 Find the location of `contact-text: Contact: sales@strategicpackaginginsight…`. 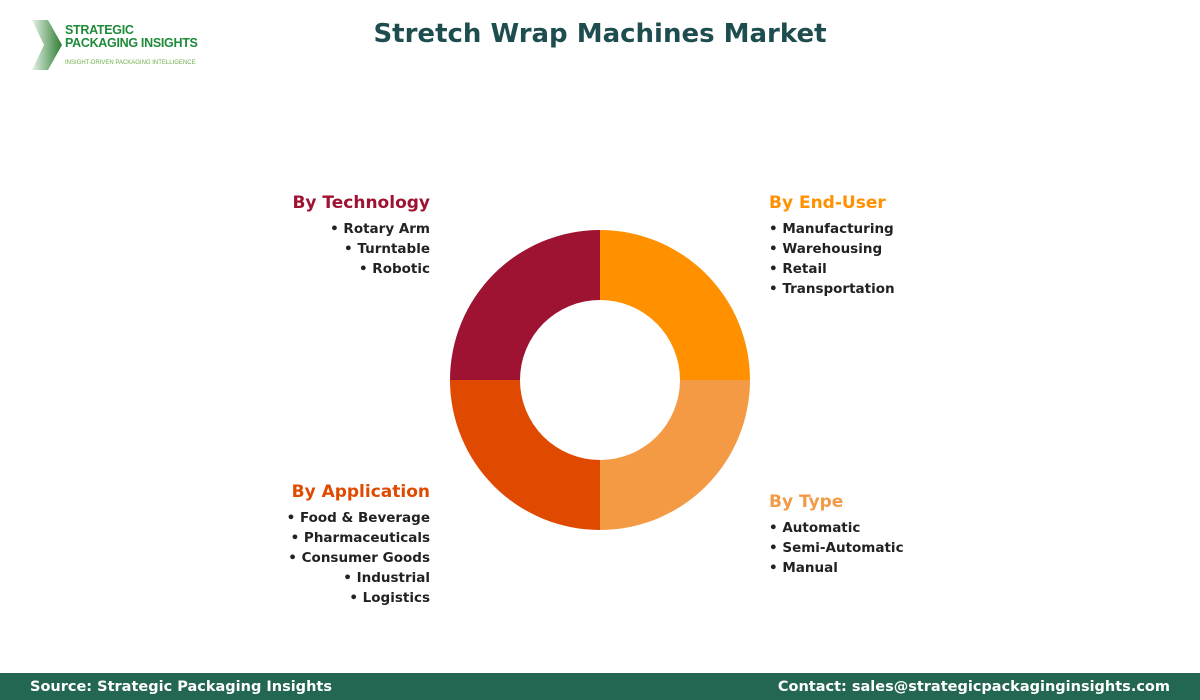

contact-text: Contact: sales@strategicpackaginginsight… is located at coordinates (973, 686).